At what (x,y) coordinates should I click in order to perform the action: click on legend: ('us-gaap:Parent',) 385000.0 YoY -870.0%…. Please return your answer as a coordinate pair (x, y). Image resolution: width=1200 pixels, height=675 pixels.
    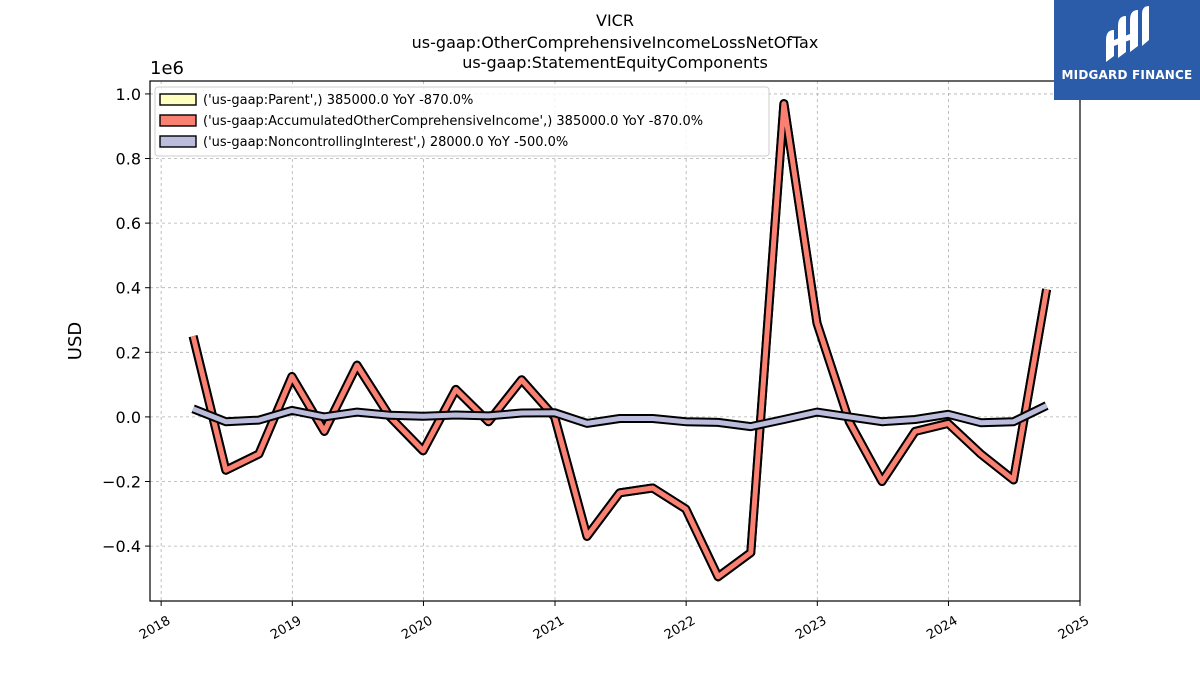
    Looking at the image, I should click on (462, 121).